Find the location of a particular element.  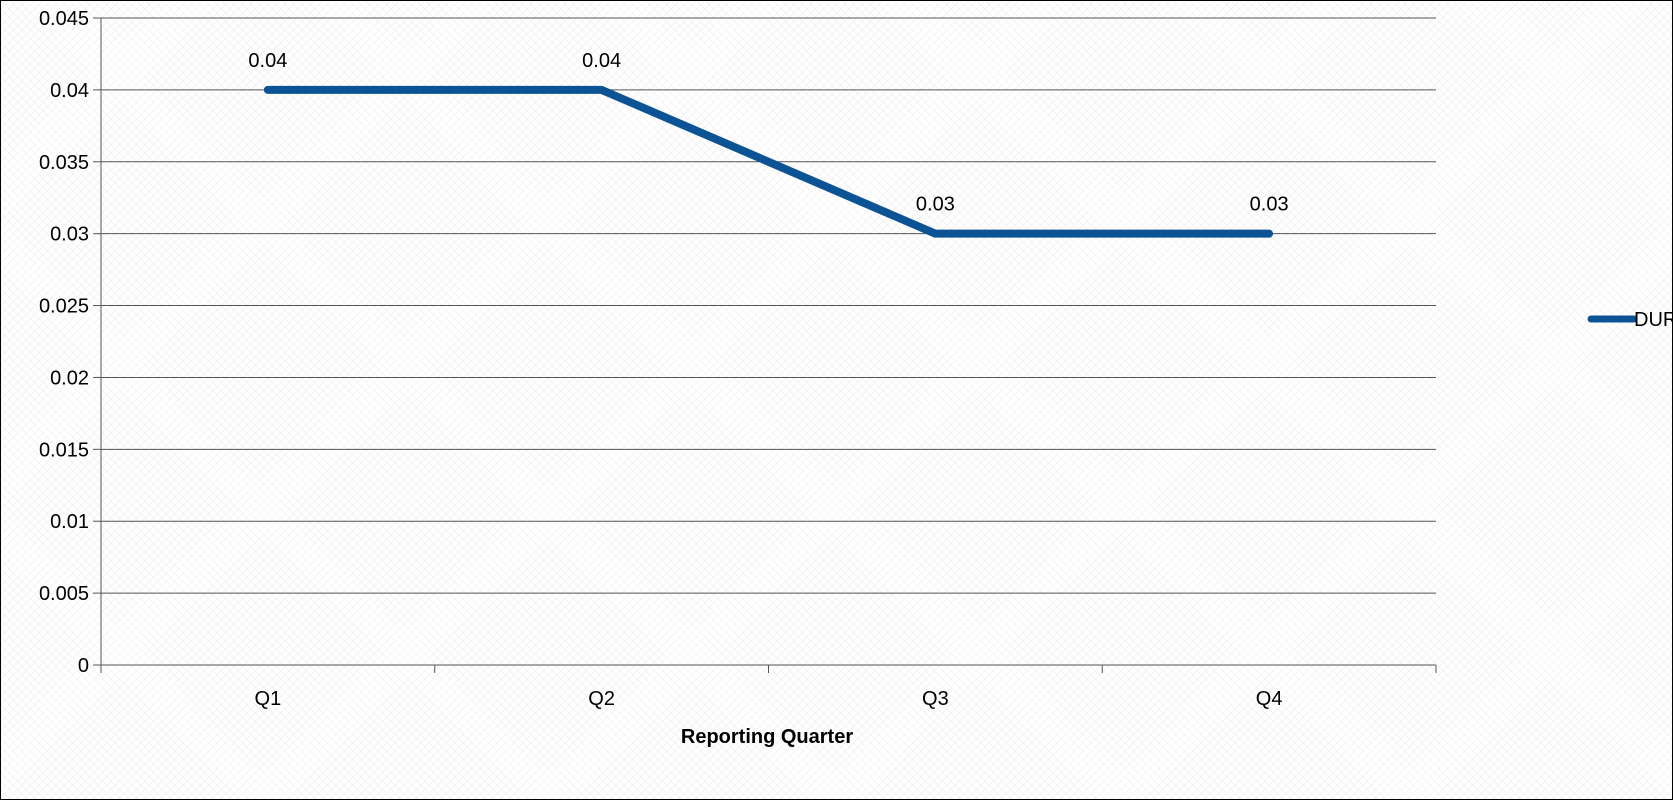

y-tick-label-4: 0.02 is located at coordinates (69, 378).